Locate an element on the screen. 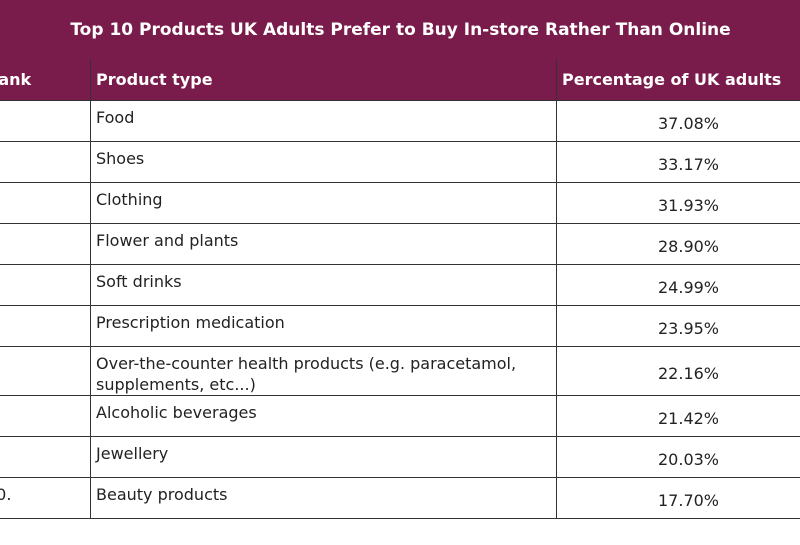  product-cell: Flower and plants is located at coordinates (323, 244).